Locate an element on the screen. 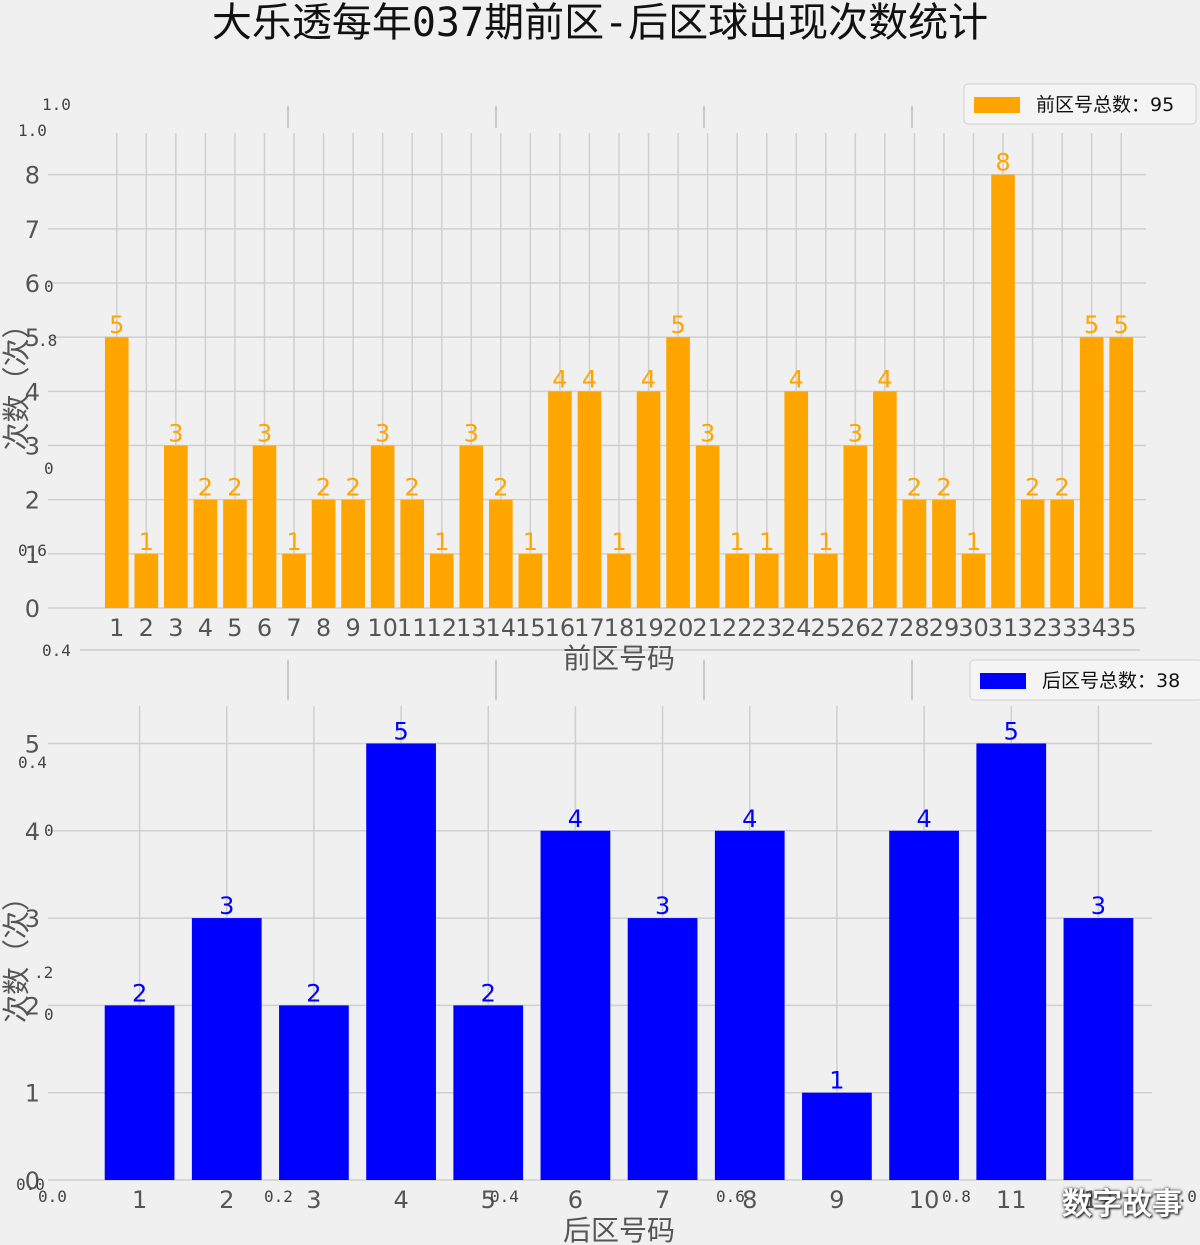  ghost-ytick: .8 is located at coordinates (47, 340).